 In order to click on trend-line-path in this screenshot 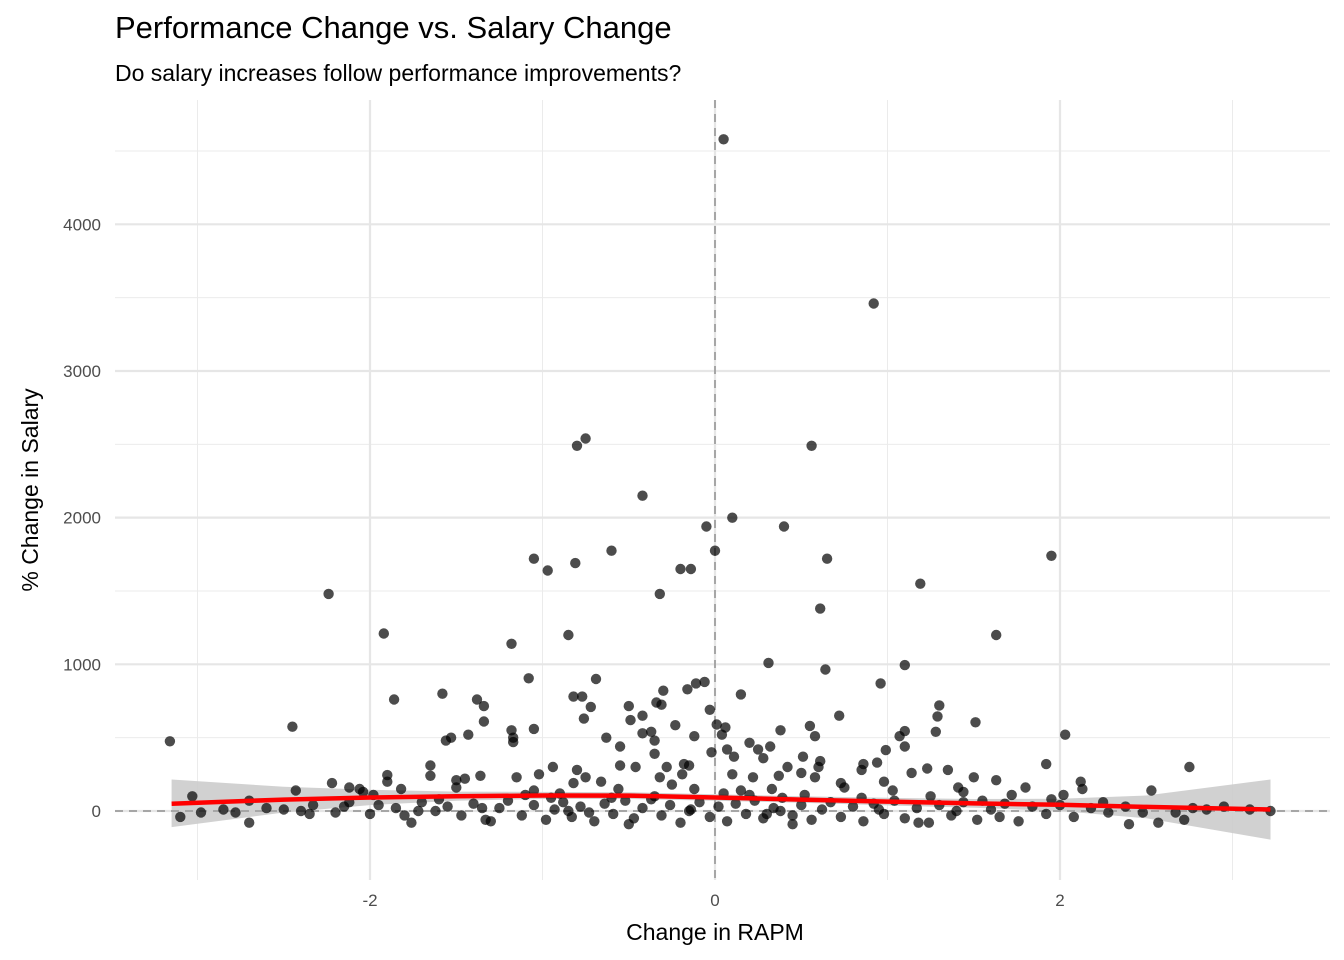, I will do `click(721, 802)`.